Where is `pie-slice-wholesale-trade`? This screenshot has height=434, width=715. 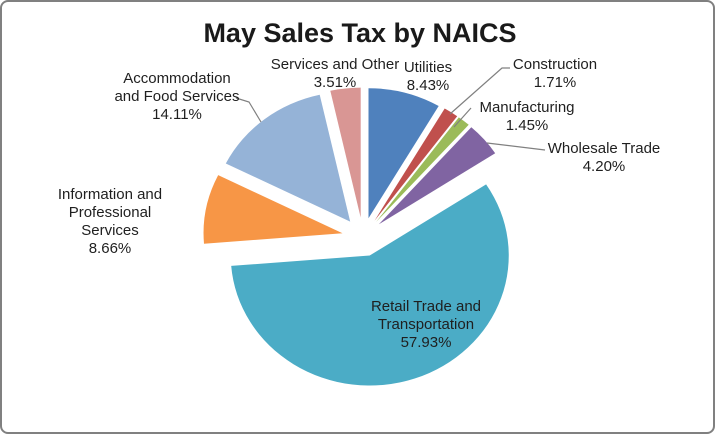
pie-slice-wholesale-trade is located at coordinates (437, 176).